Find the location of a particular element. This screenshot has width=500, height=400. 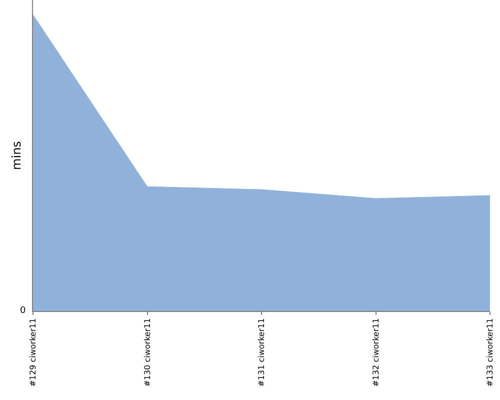

y-axis-title: mins is located at coordinates (16, 155).